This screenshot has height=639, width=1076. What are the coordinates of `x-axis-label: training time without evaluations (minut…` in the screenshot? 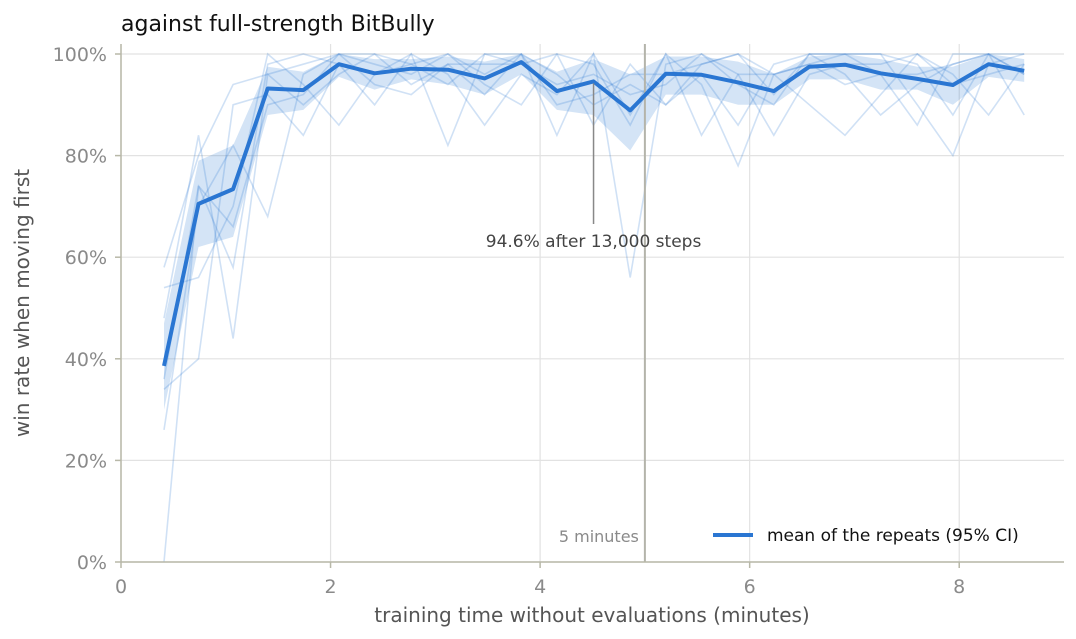 It's located at (591, 615).